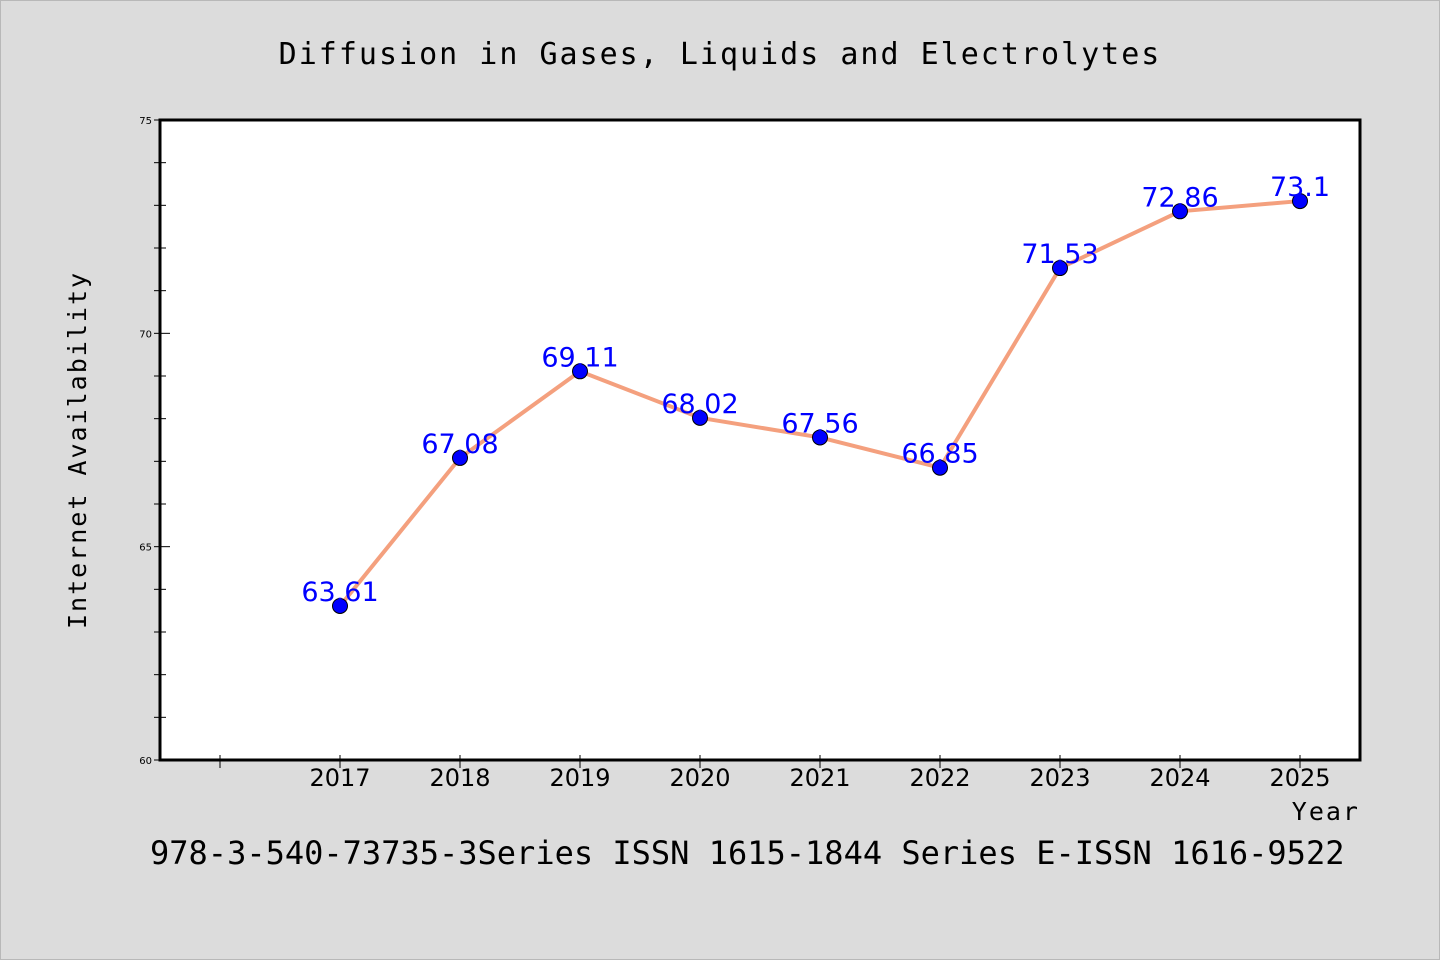 Image resolution: width=1440 pixels, height=960 pixels. Describe the element at coordinates (939, 778) in the screenshot. I see `x-tick-label: 2022` at that location.